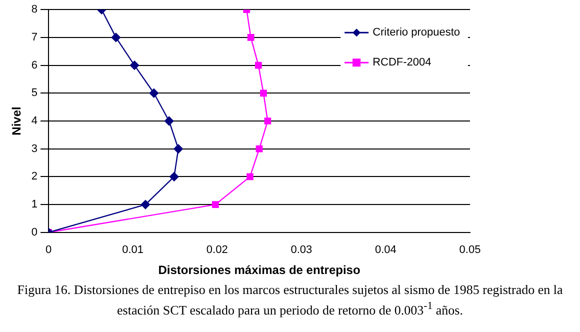 This screenshot has height=332, width=580. What do you see at coordinates (34, 148) in the screenshot?
I see `y-tick-label: 3` at bounding box center [34, 148].